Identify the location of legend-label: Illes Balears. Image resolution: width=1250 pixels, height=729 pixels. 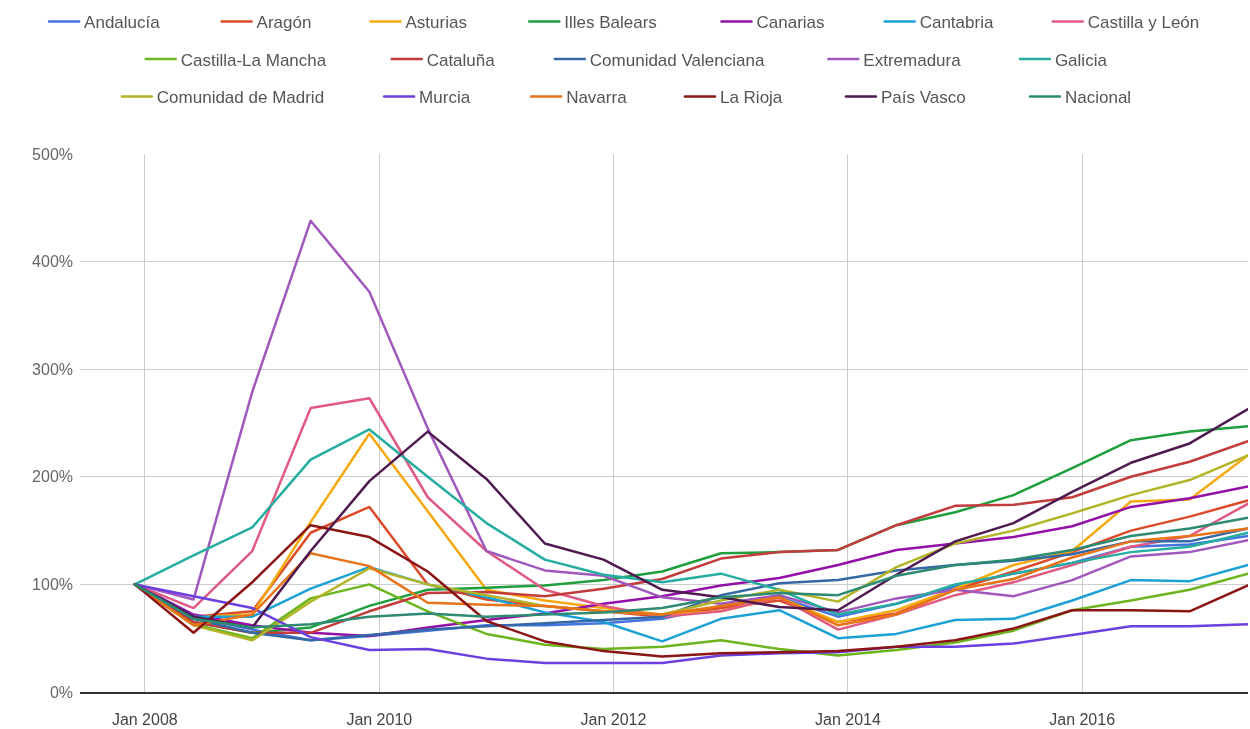
(610, 23).